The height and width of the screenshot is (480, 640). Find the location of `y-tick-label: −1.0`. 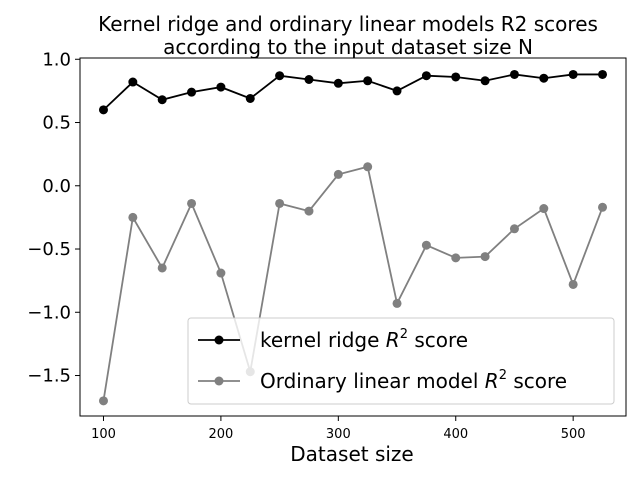

y-tick-label: −1.0 is located at coordinates (49, 312).